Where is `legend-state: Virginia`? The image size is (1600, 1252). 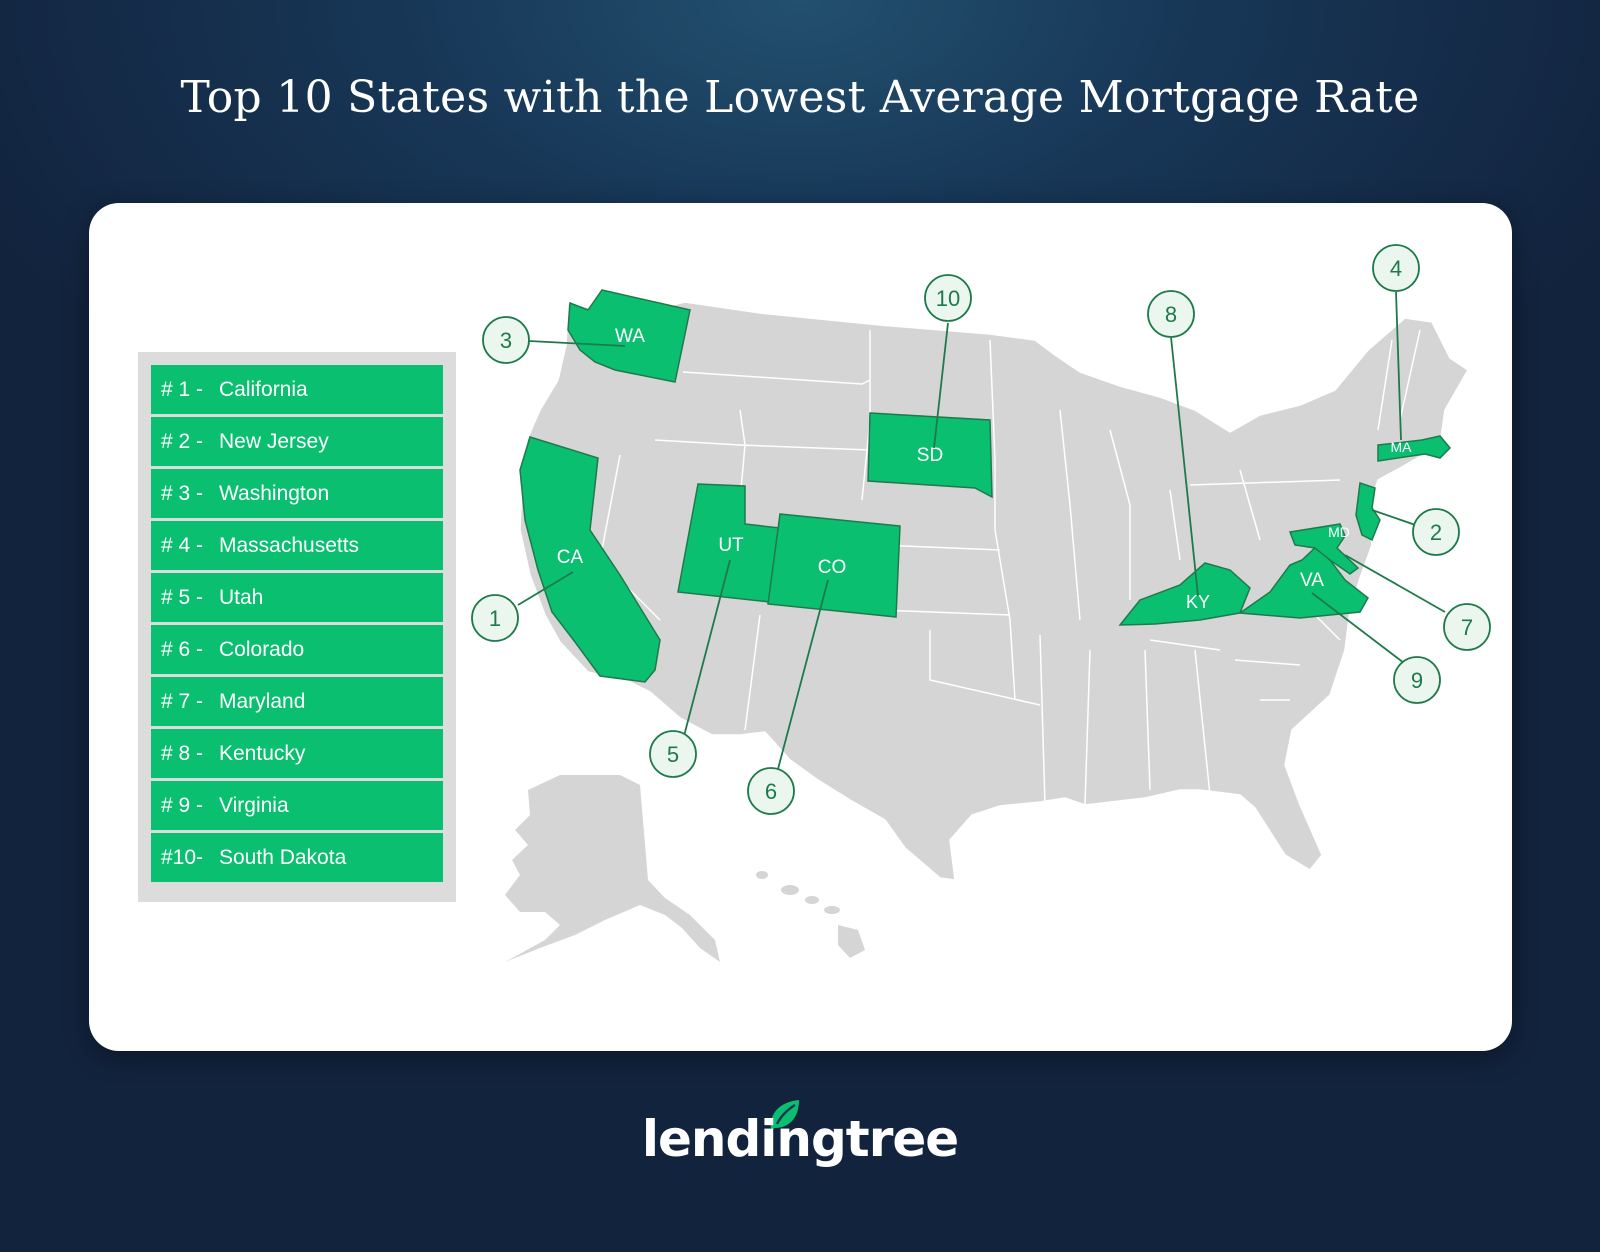 legend-state: Virginia is located at coordinates (254, 805).